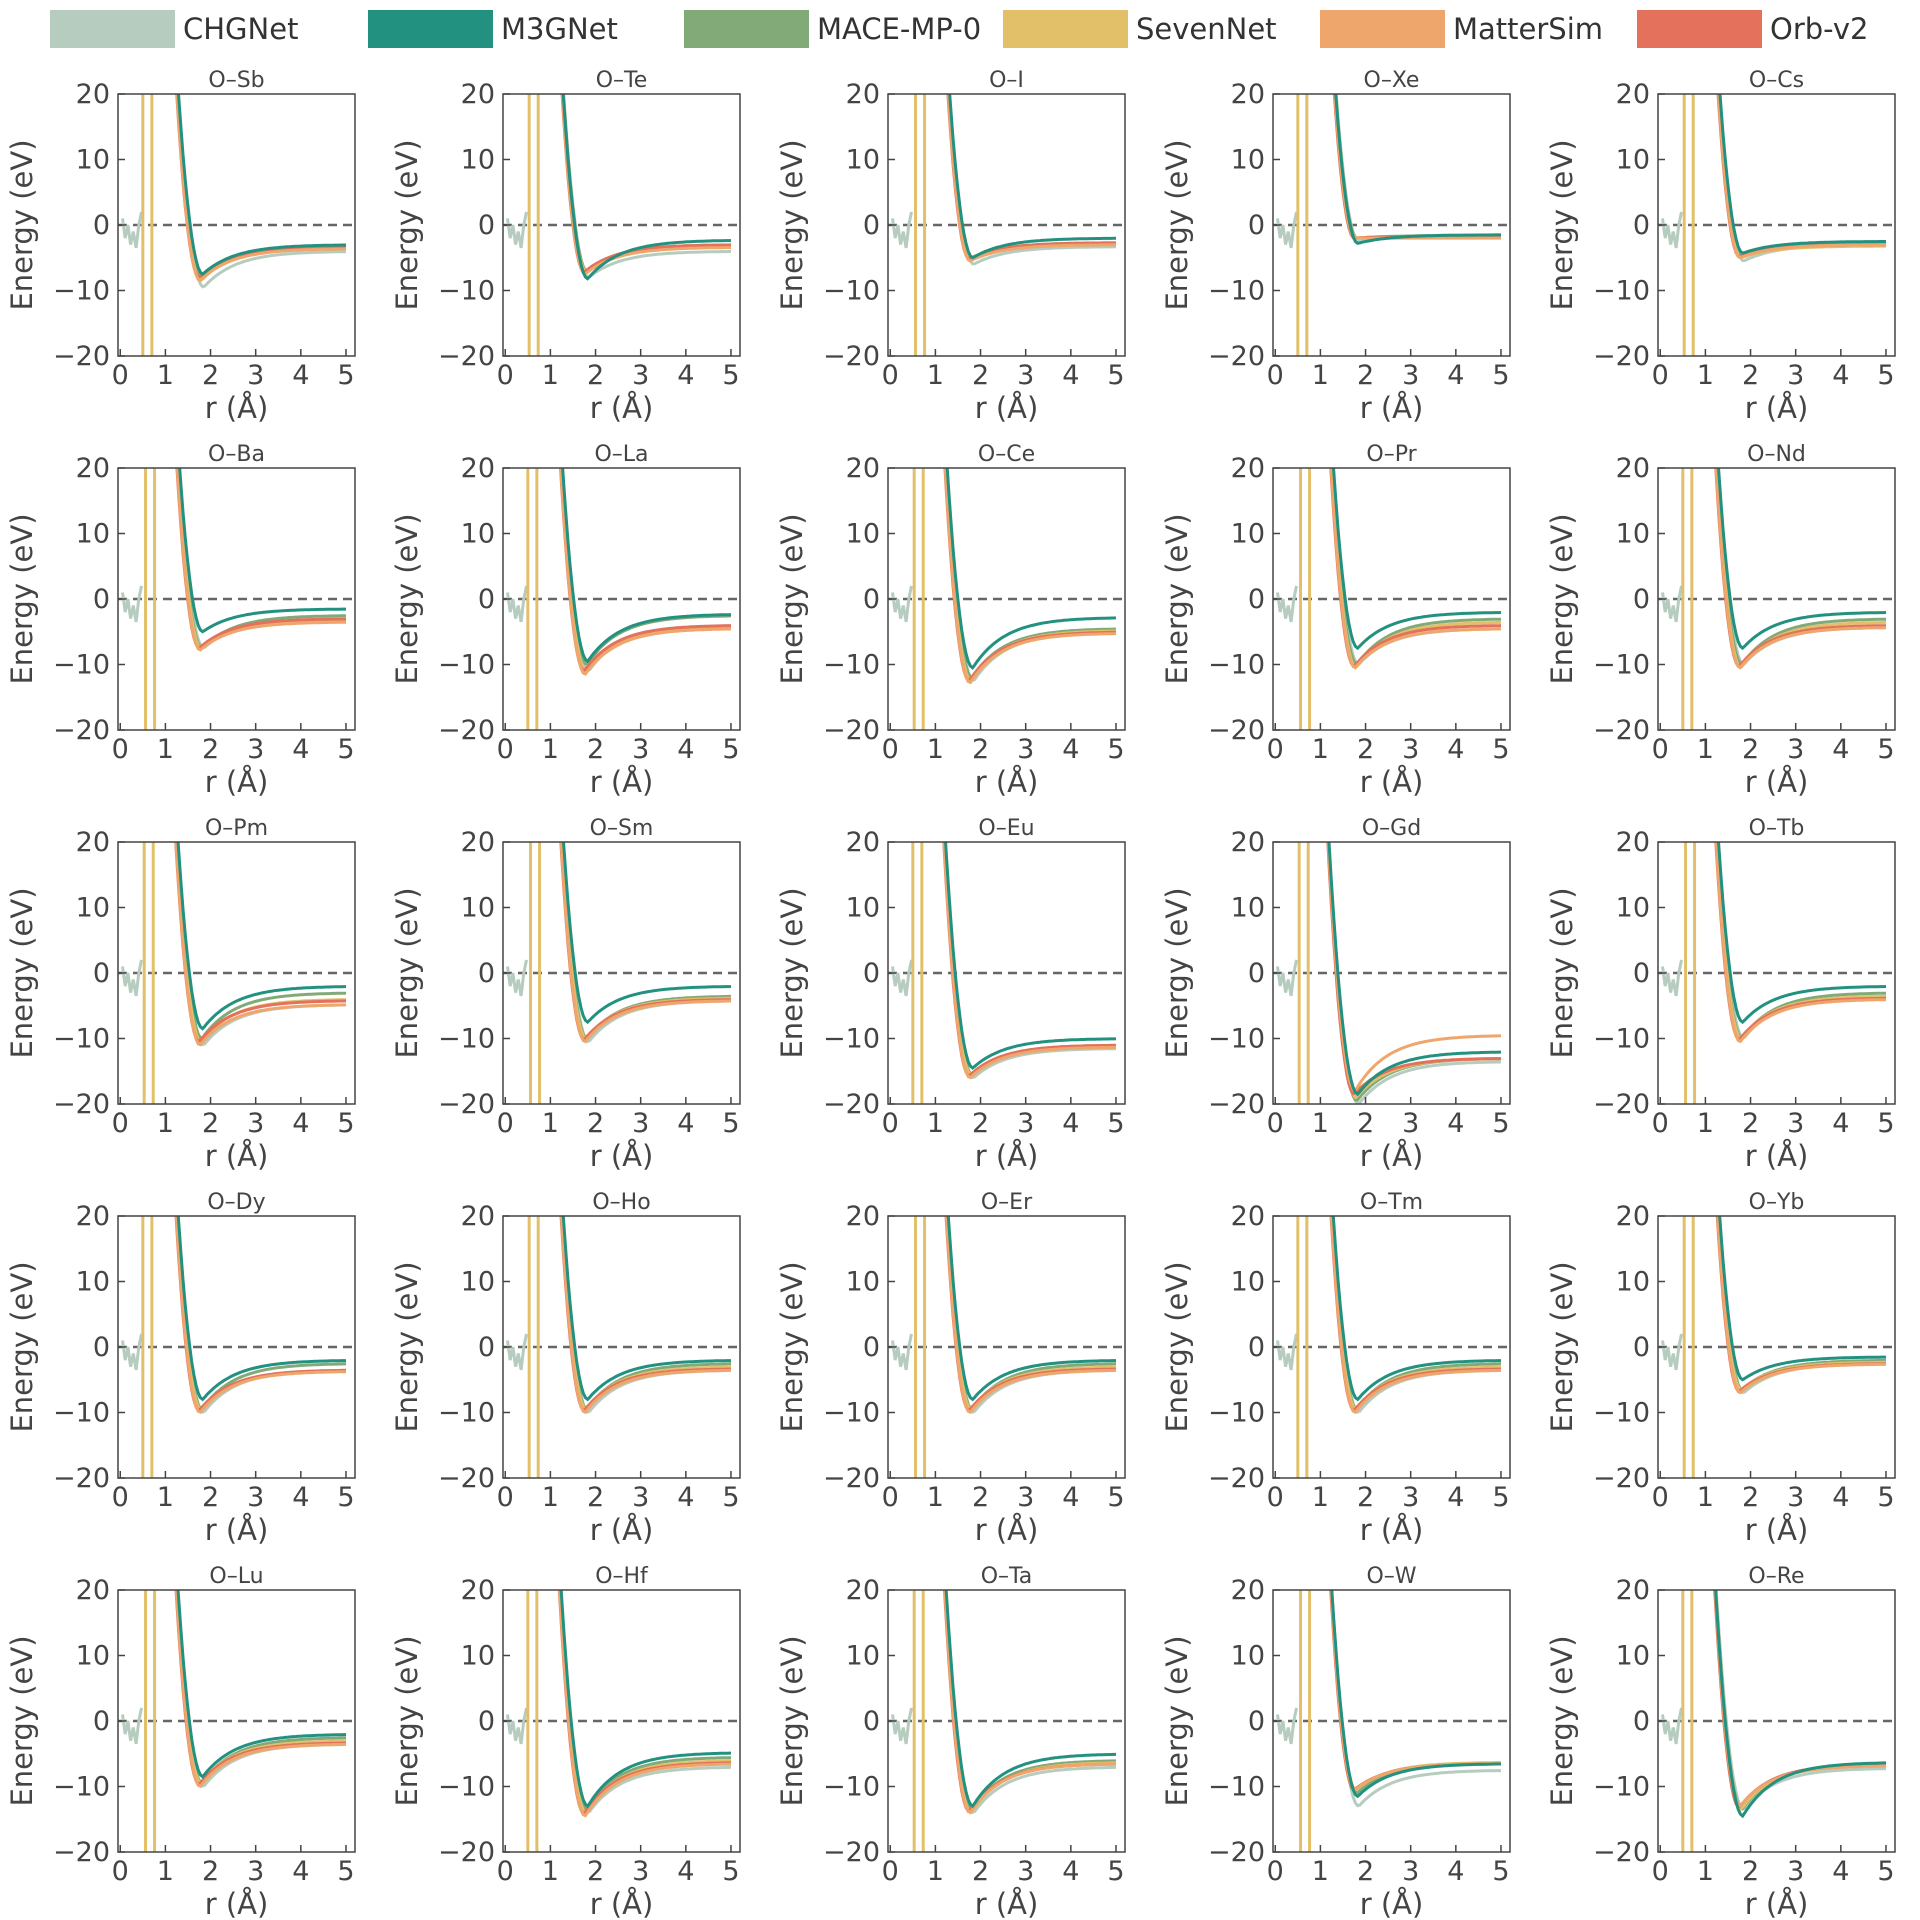 This screenshot has height=1920, width=1920. I want to click on series-line-sevennet, so click(1031, 177).